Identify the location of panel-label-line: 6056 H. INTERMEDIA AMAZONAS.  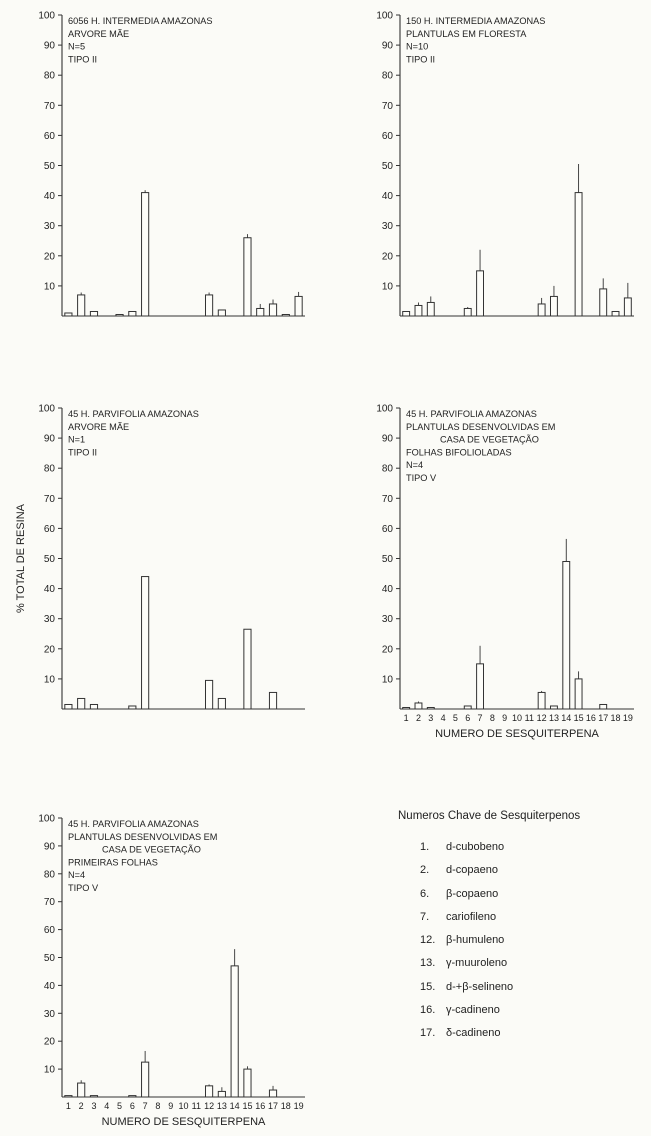
(140, 21).